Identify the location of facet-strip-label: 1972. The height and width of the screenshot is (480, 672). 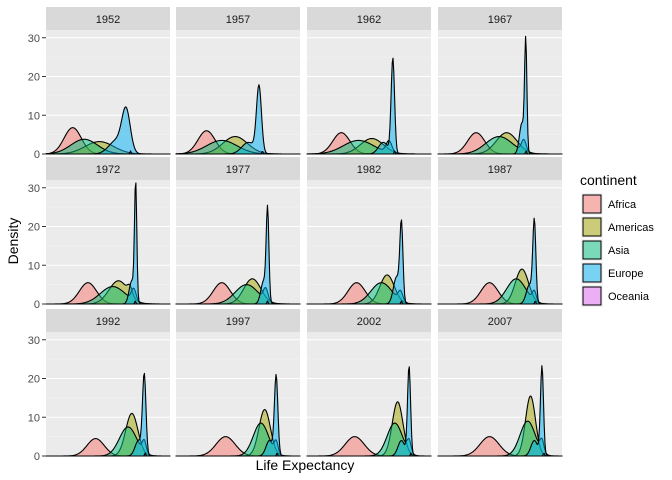
(108, 170).